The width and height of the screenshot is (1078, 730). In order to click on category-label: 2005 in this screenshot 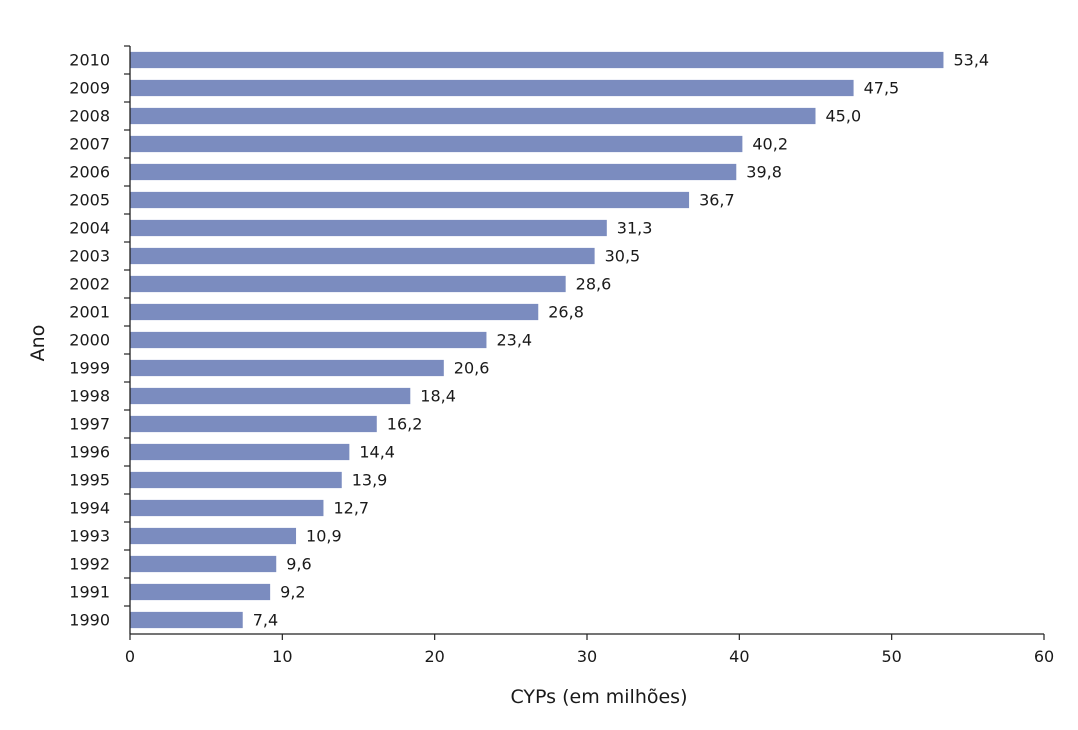, I will do `click(89, 200)`.